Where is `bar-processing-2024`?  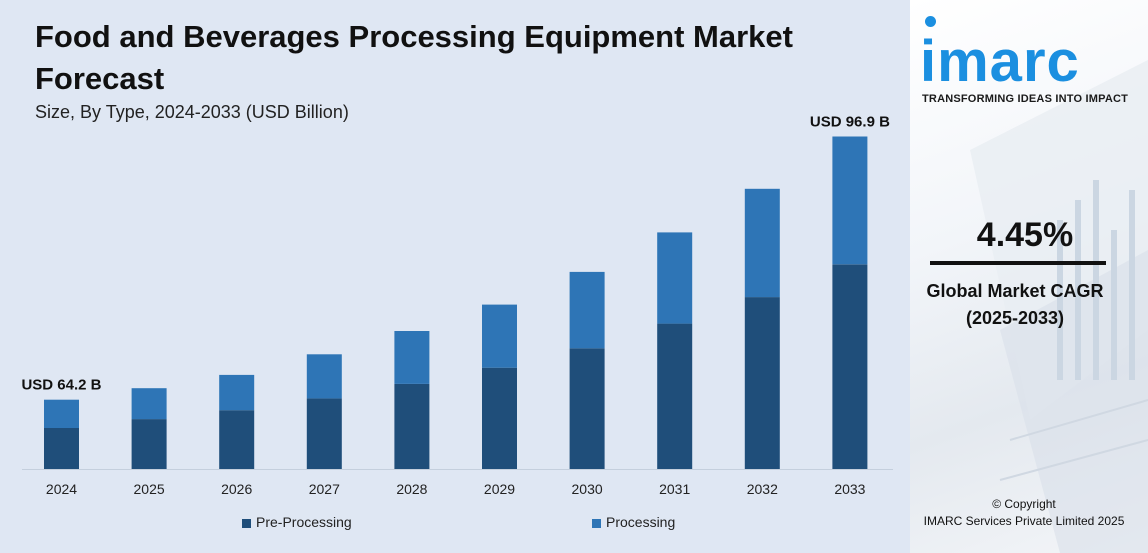 bar-processing-2024 is located at coordinates (61, 413).